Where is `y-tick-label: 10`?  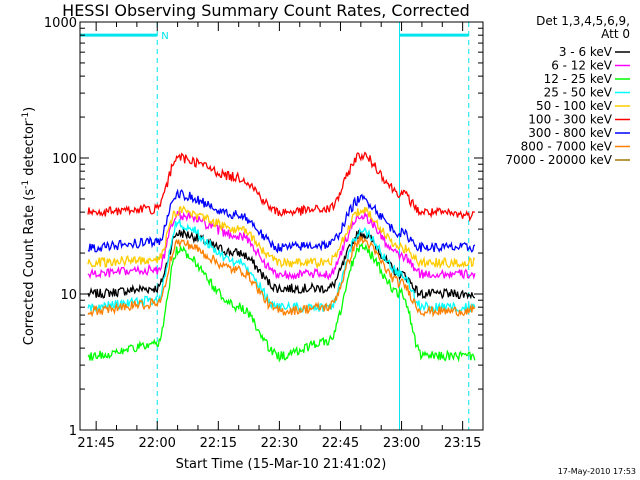 y-tick-label: 10 is located at coordinates (68, 295).